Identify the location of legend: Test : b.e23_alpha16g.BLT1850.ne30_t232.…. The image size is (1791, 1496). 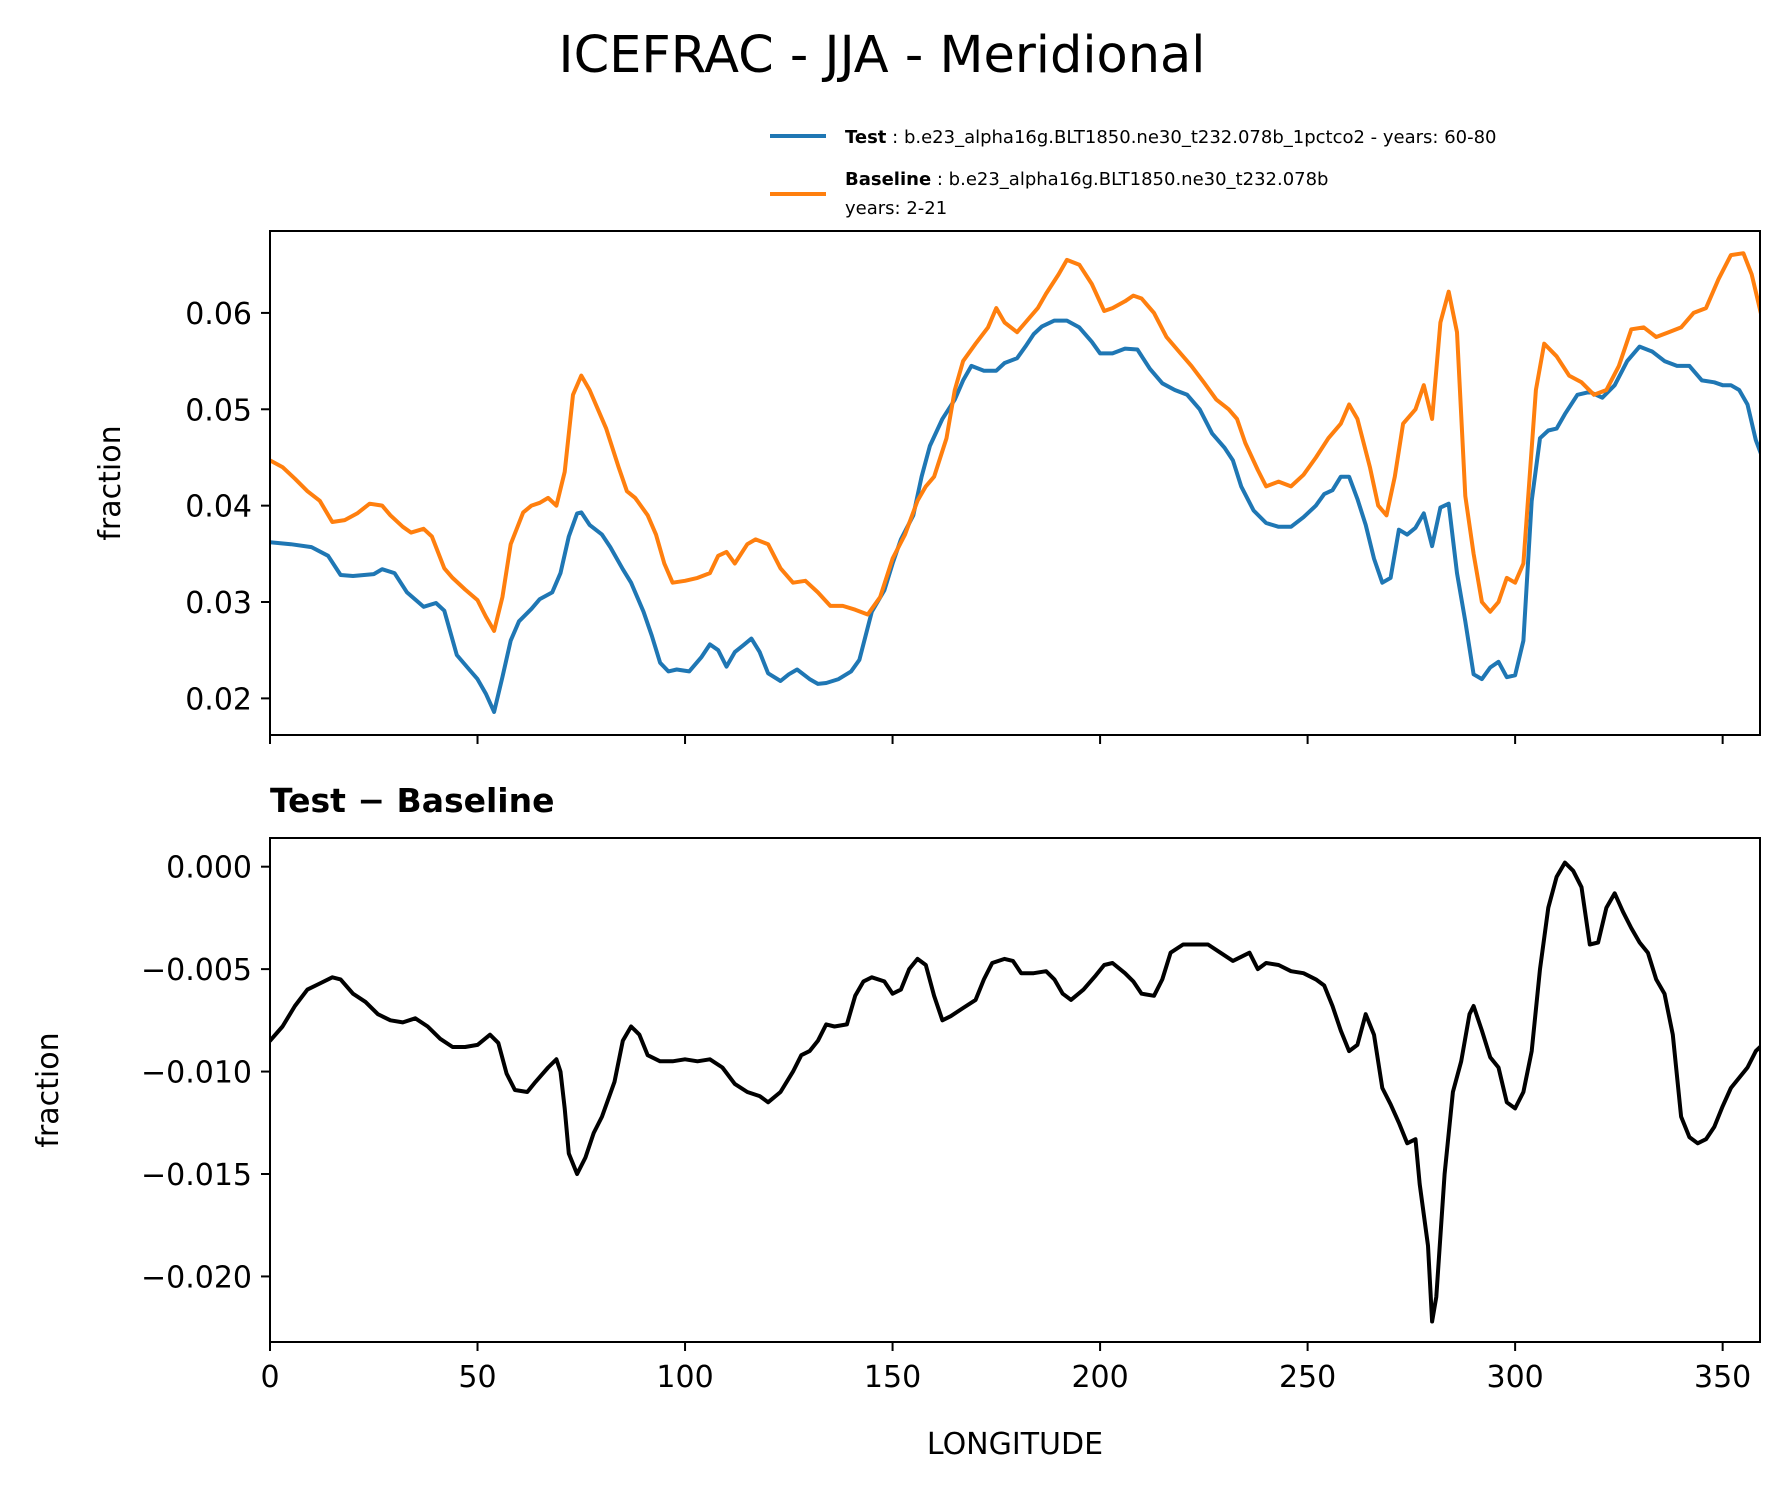
(1133, 173).